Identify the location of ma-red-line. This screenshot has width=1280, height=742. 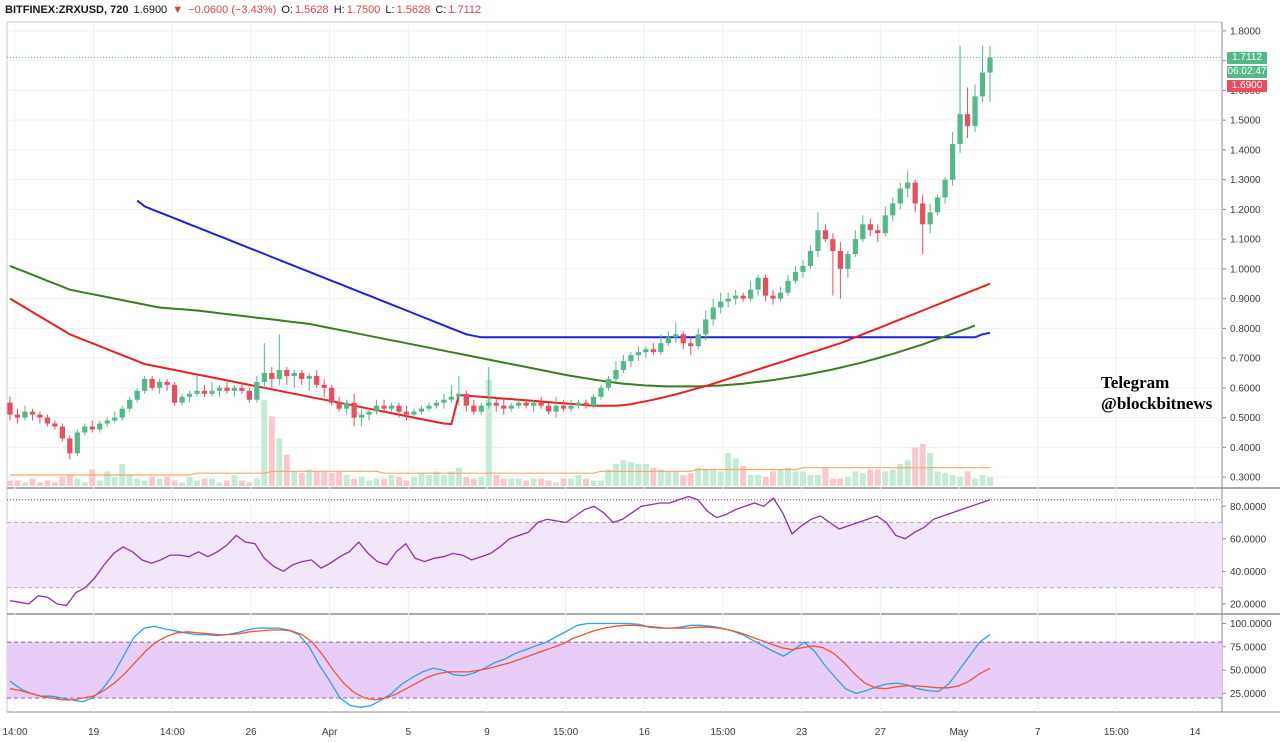
(500, 354).